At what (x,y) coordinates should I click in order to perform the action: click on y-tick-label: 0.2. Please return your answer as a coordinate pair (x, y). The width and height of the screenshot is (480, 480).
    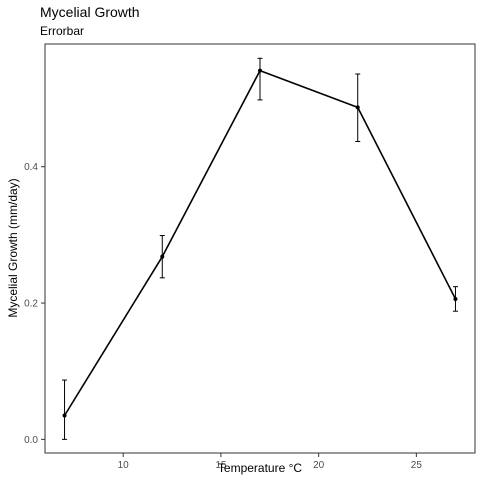
    Looking at the image, I should click on (31, 304).